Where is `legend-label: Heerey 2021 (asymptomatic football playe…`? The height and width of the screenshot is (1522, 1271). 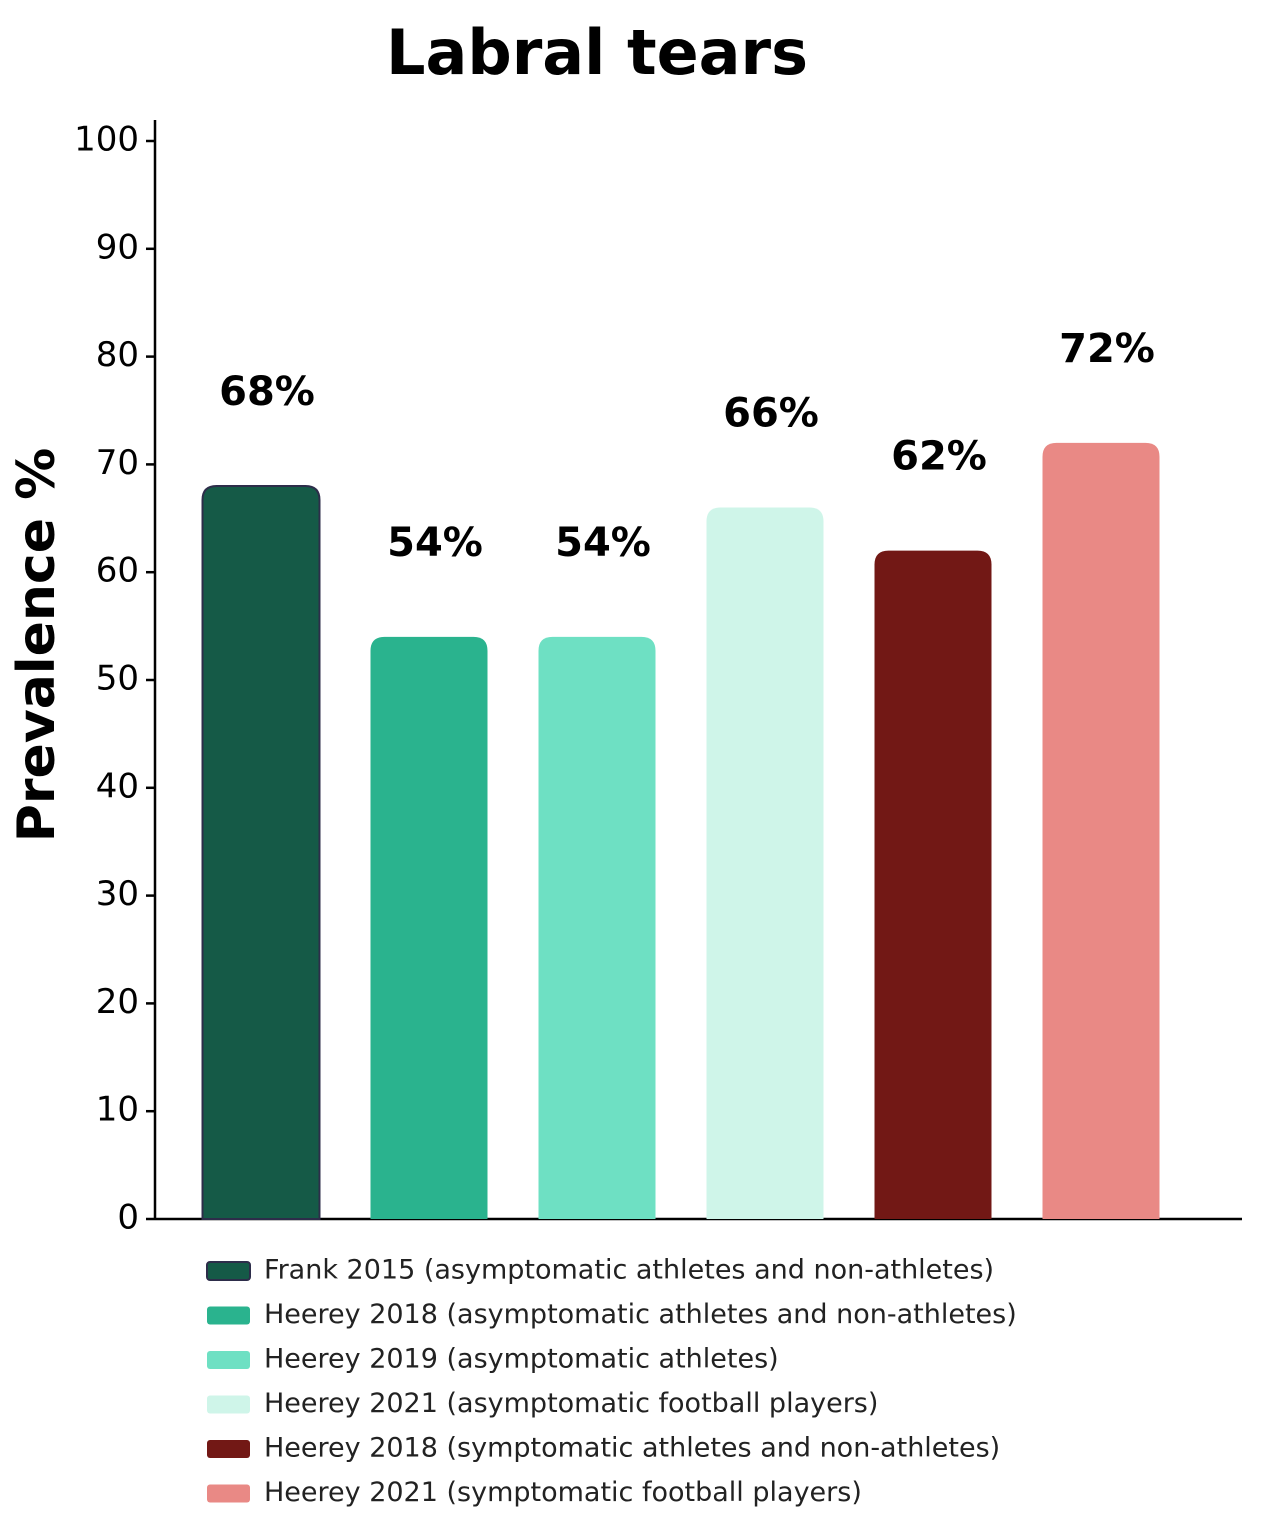 legend-label: Heerey 2021 (asymptomatic football playe… is located at coordinates (571, 1403).